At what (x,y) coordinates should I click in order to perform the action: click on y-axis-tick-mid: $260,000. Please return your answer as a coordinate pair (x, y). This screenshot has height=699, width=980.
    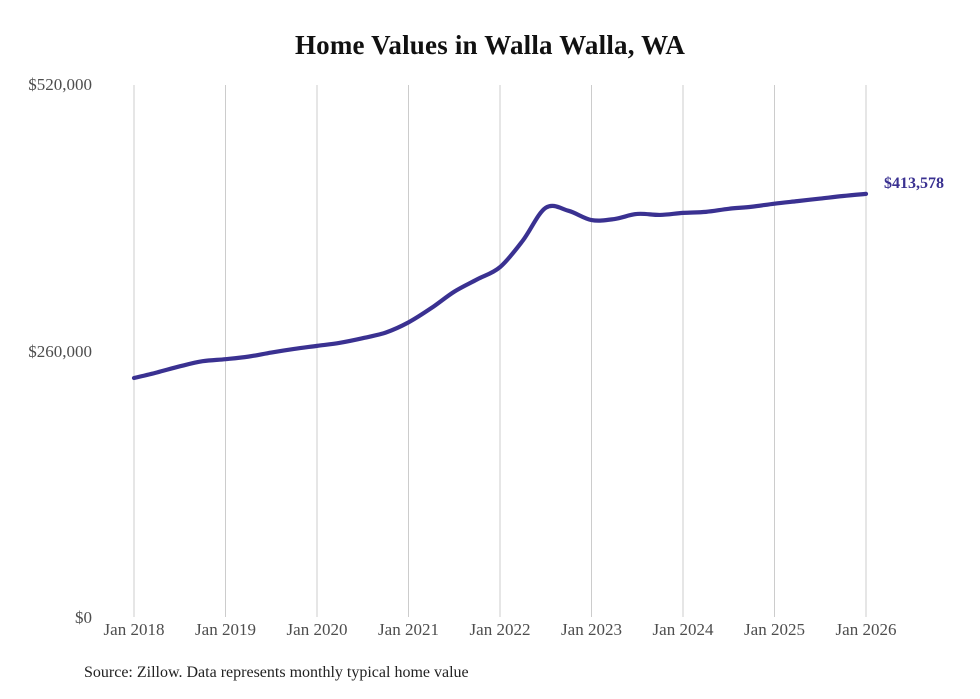
    Looking at the image, I should click on (60, 351).